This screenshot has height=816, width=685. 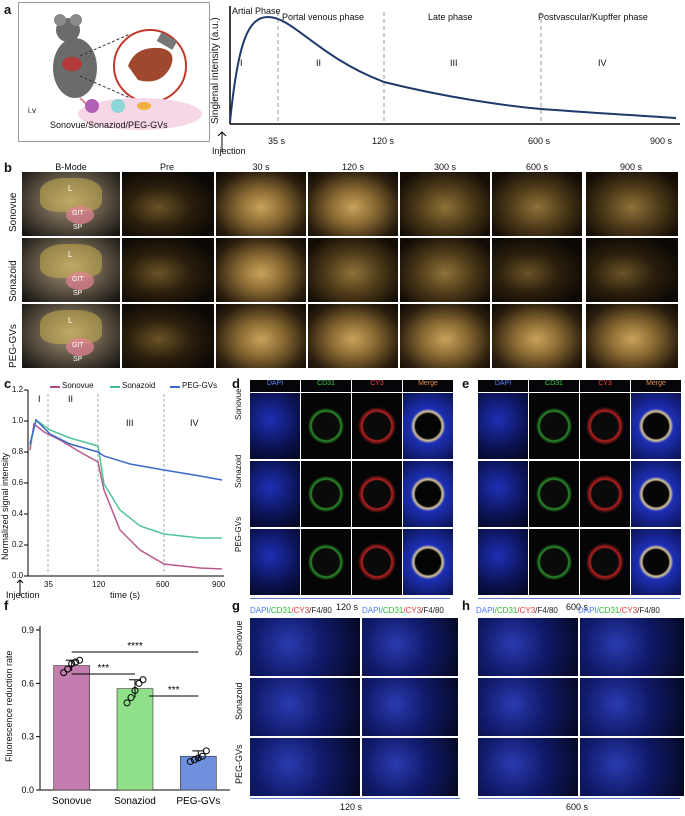 I want to click on panel-d-image-merge-row3, so click(x=428, y=562).